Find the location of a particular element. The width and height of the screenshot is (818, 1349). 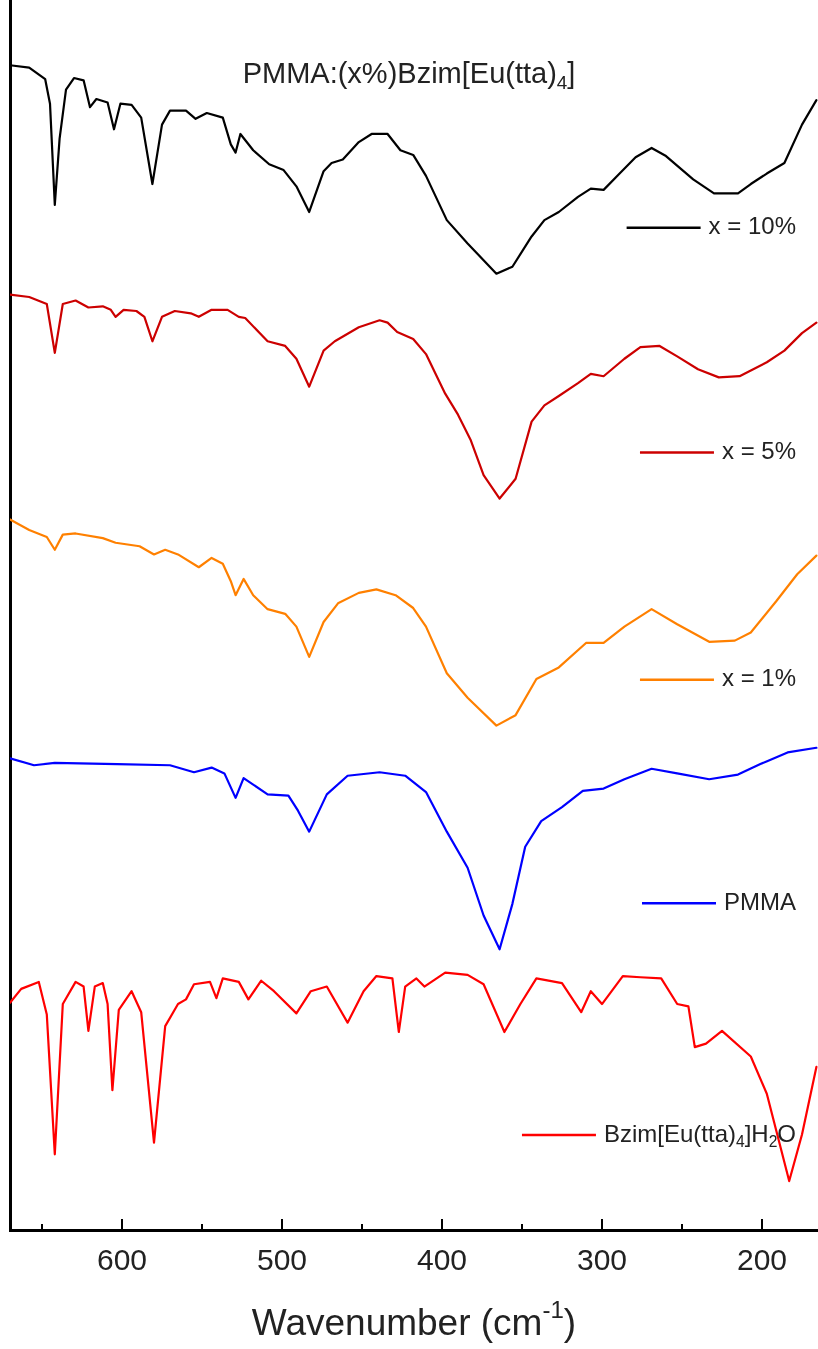

x-tick-label: 300 is located at coordinates (602, 1260).